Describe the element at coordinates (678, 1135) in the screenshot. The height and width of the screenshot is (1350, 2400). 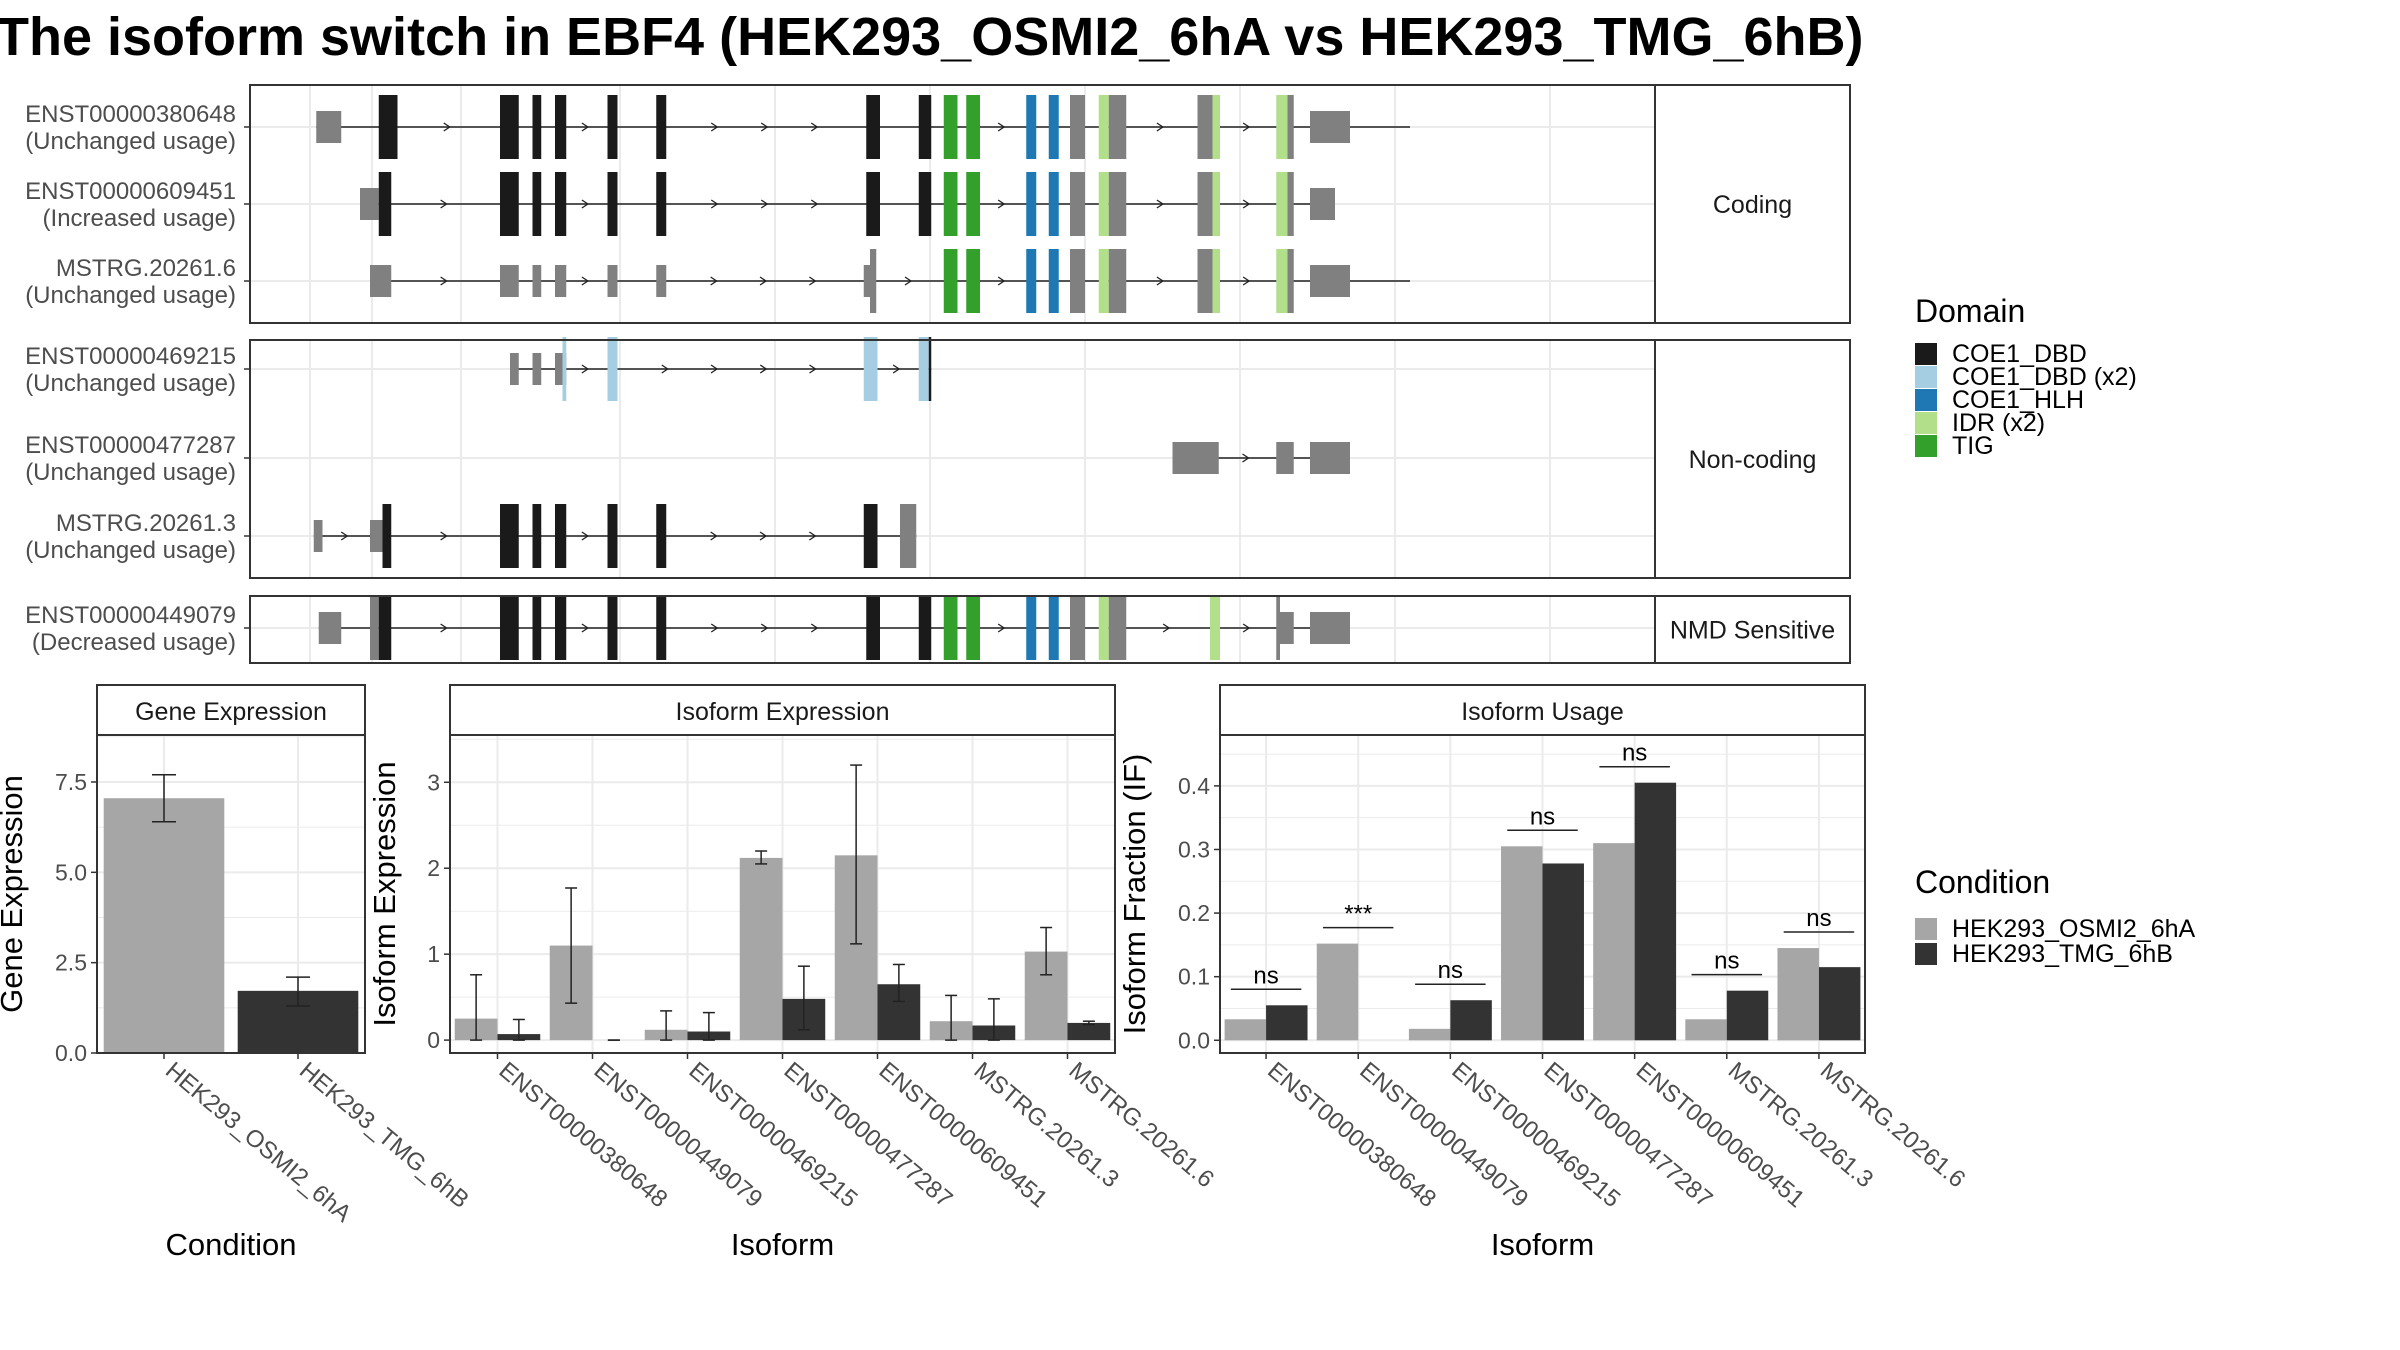
I see `x-tick-label: ENST00000449079` at that location.